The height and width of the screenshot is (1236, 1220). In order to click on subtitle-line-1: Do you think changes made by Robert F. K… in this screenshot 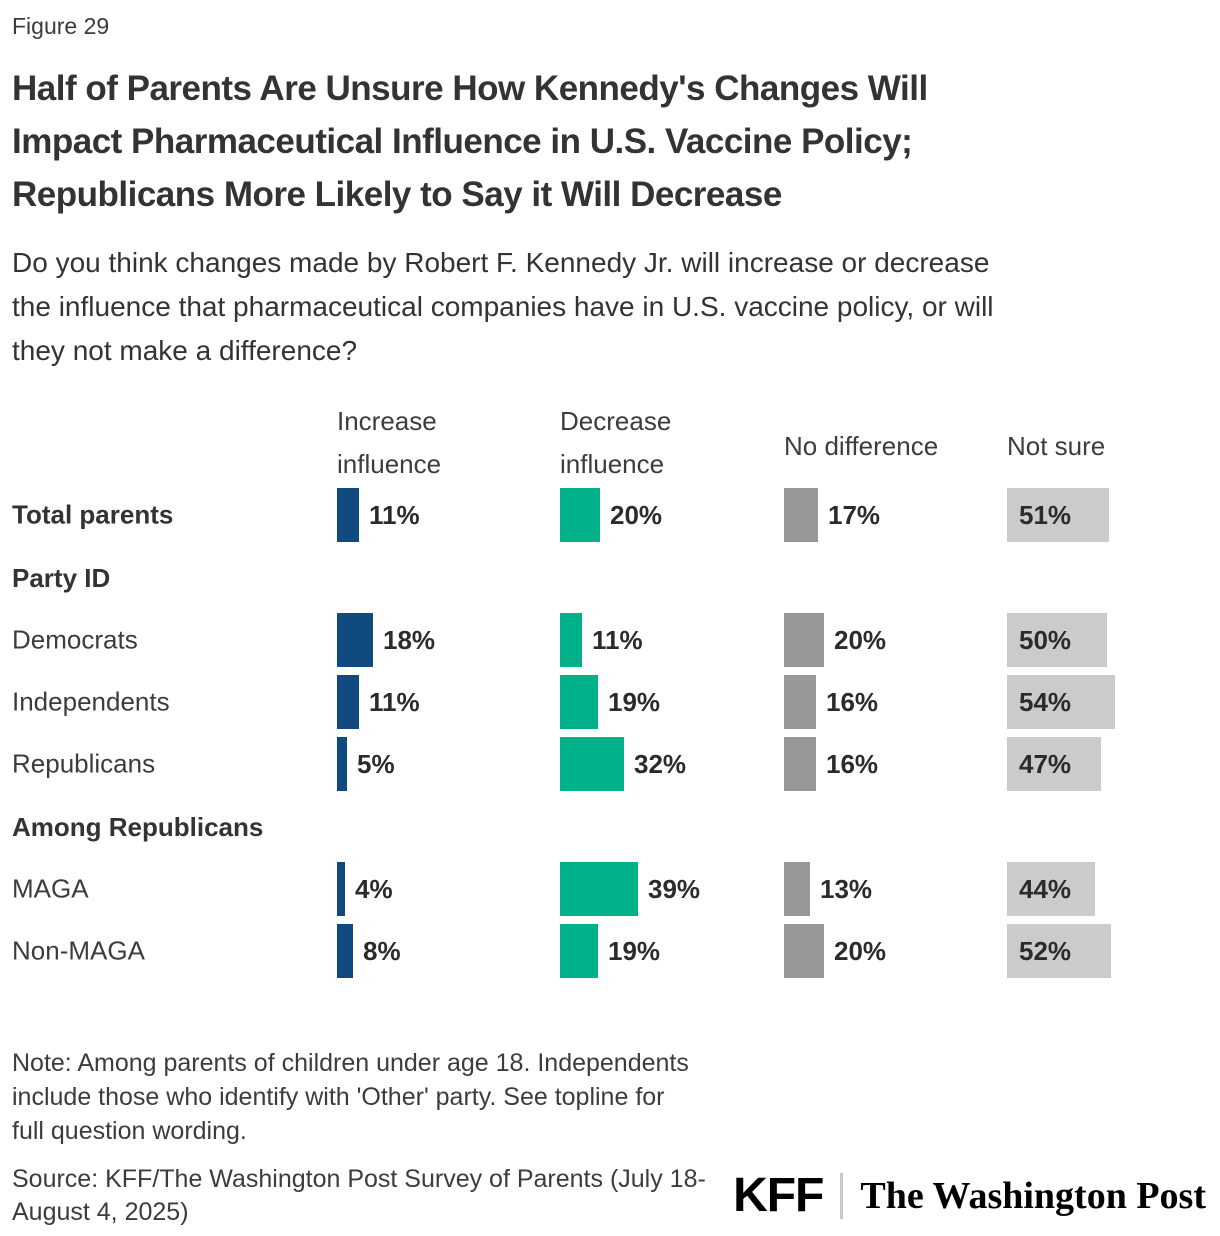, I will do `click(501, 262)`.